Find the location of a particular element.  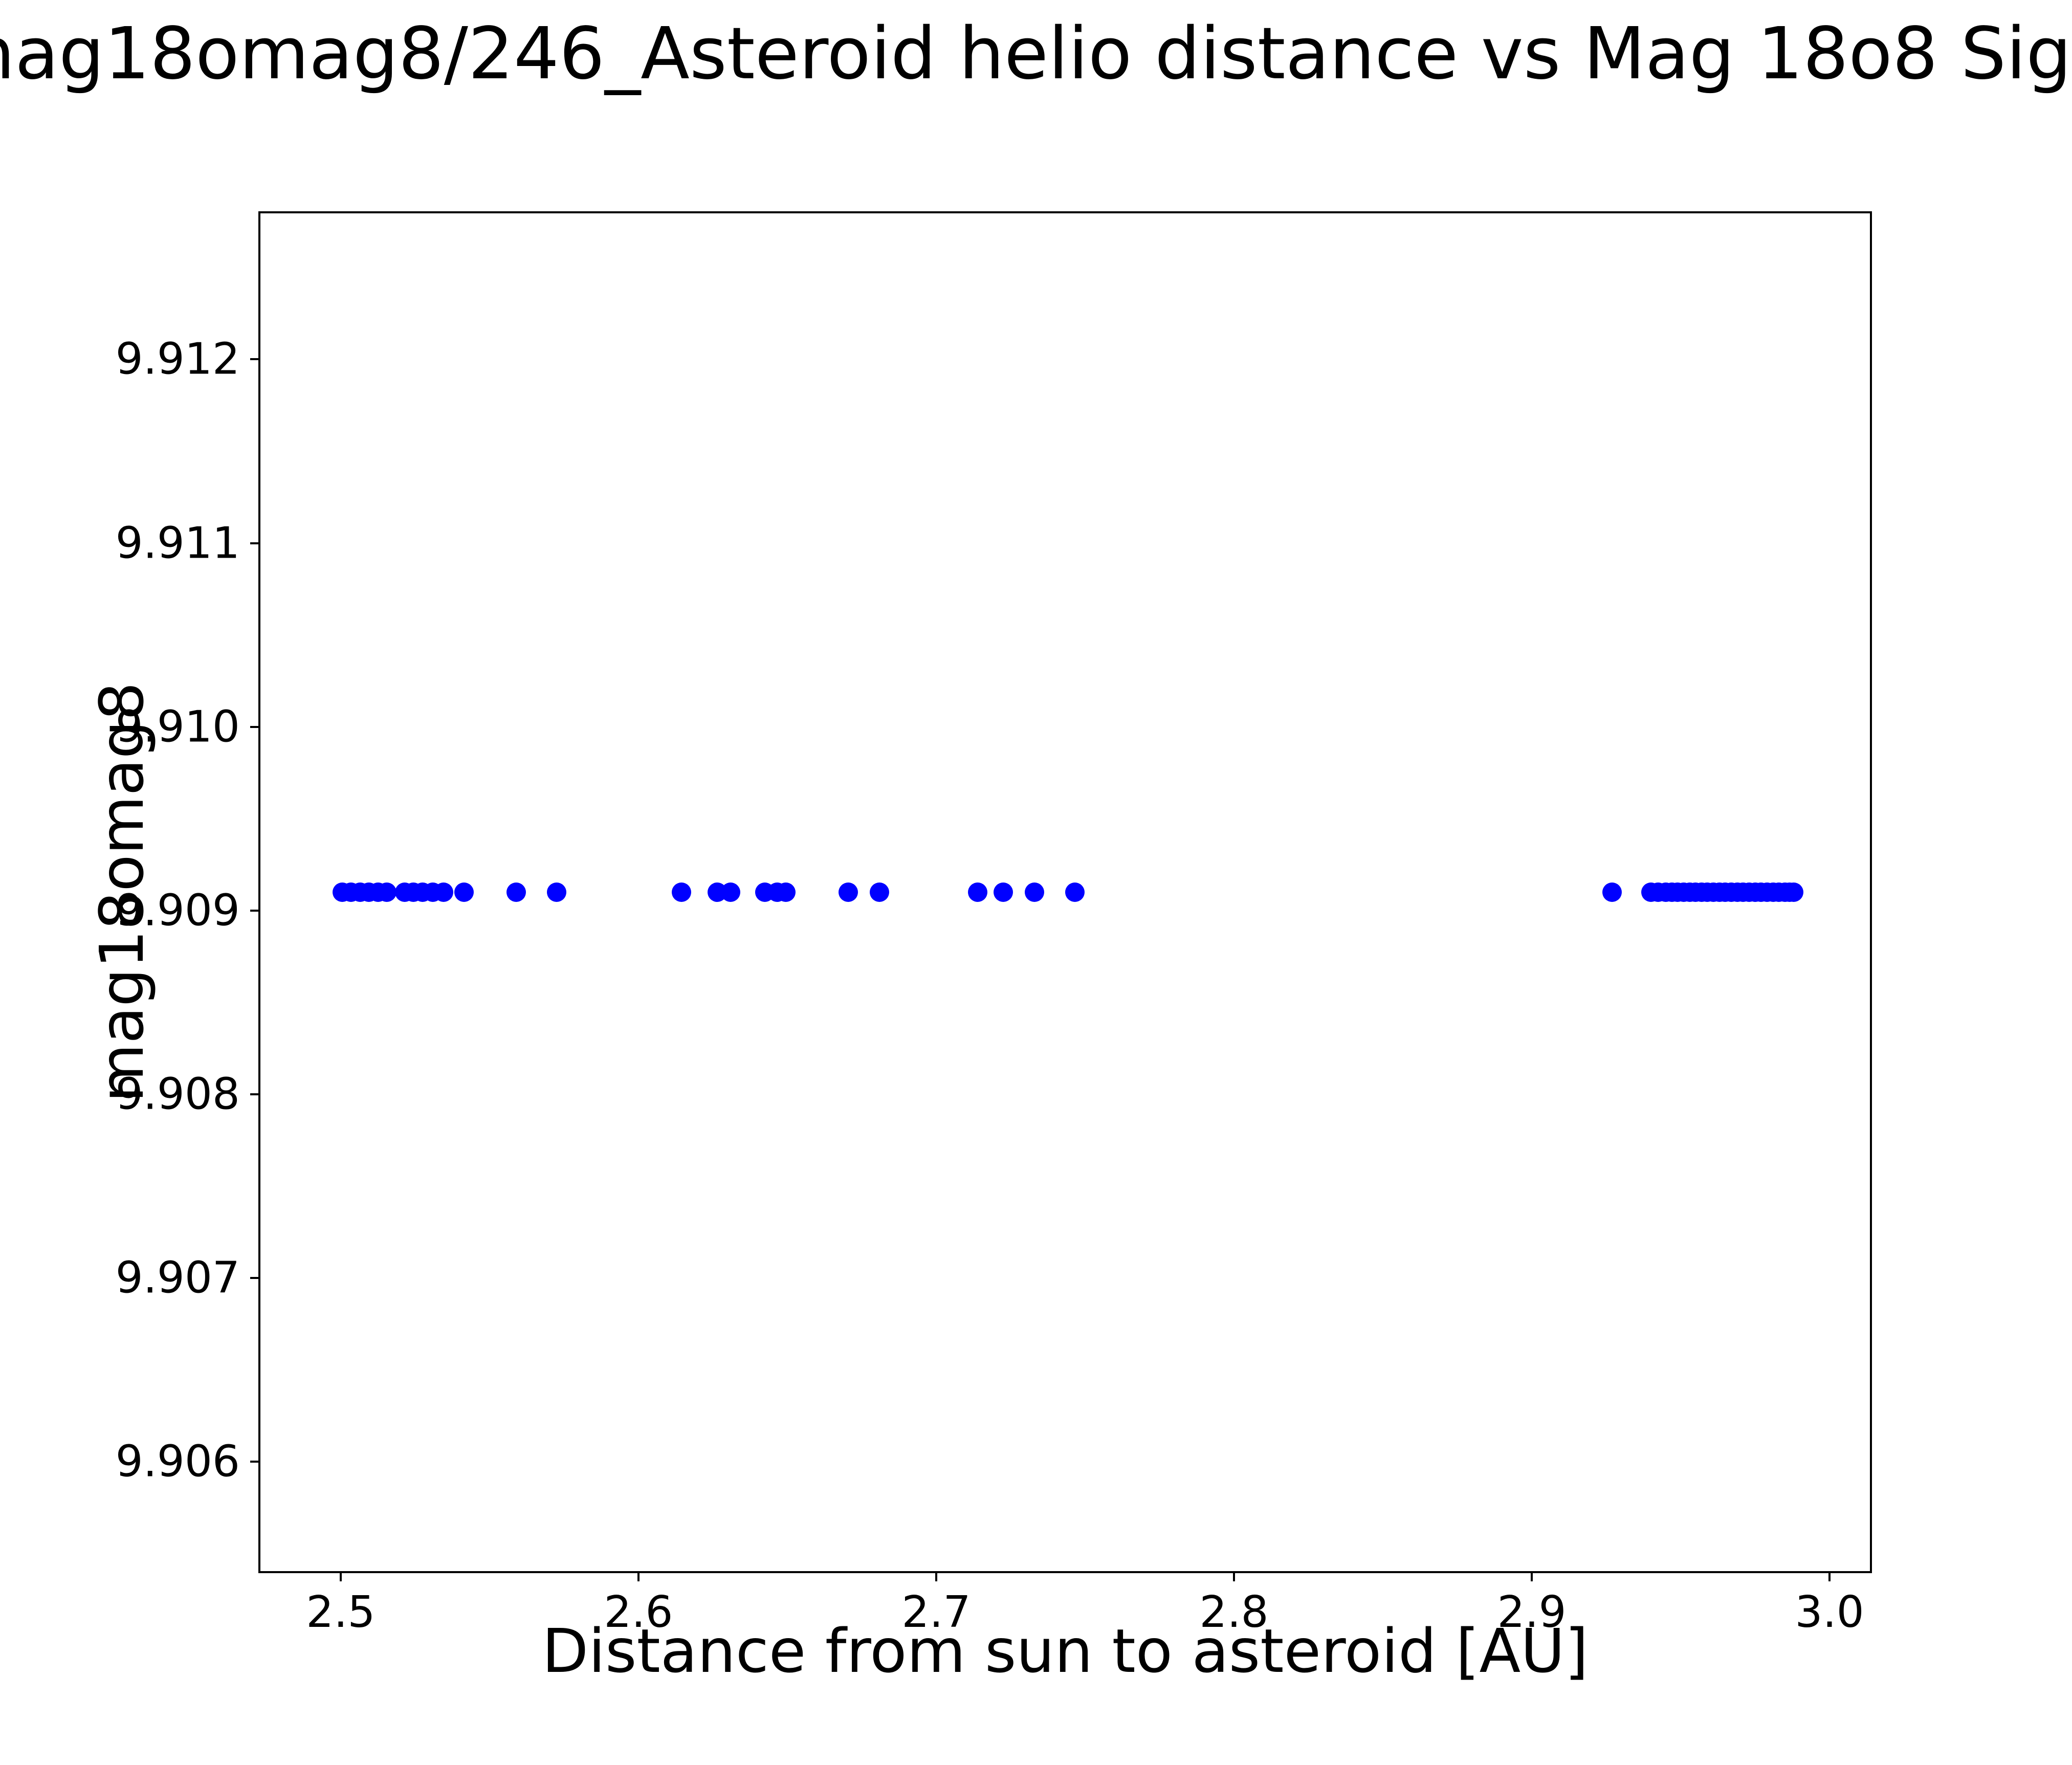

y-tick-label: 9.912 is located at coordinates (177, 359).